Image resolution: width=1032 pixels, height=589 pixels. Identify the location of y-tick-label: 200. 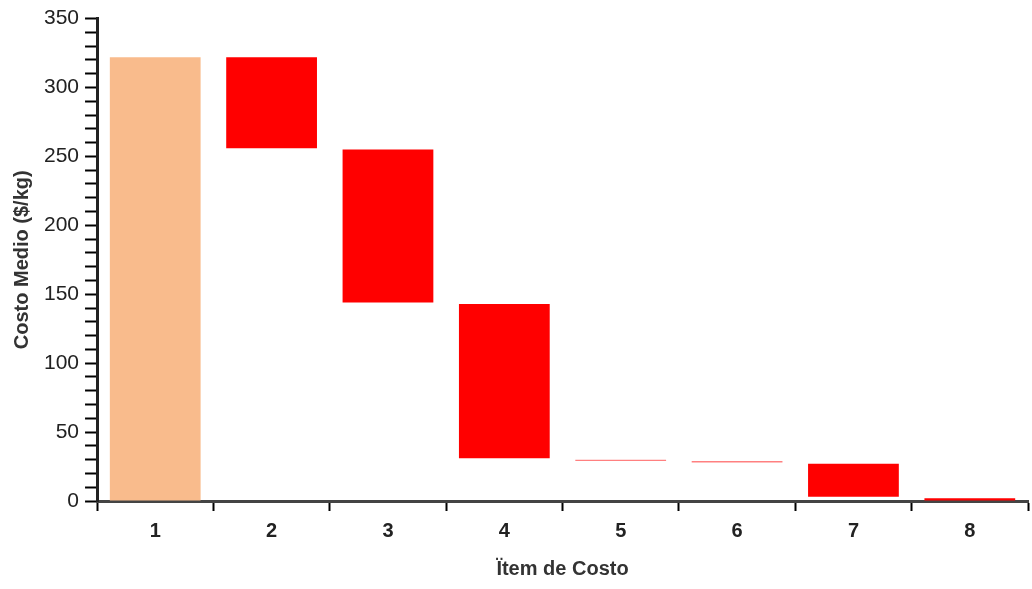
(61, 224).